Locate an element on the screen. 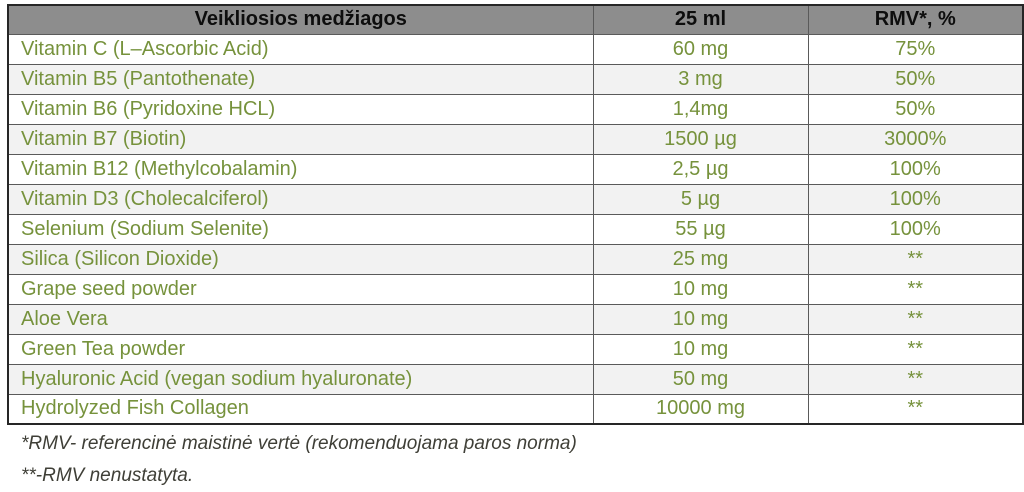 This screenshot has width=1024, height=492. amount-cell: 10000 mg is located at coordinates (700, 409).